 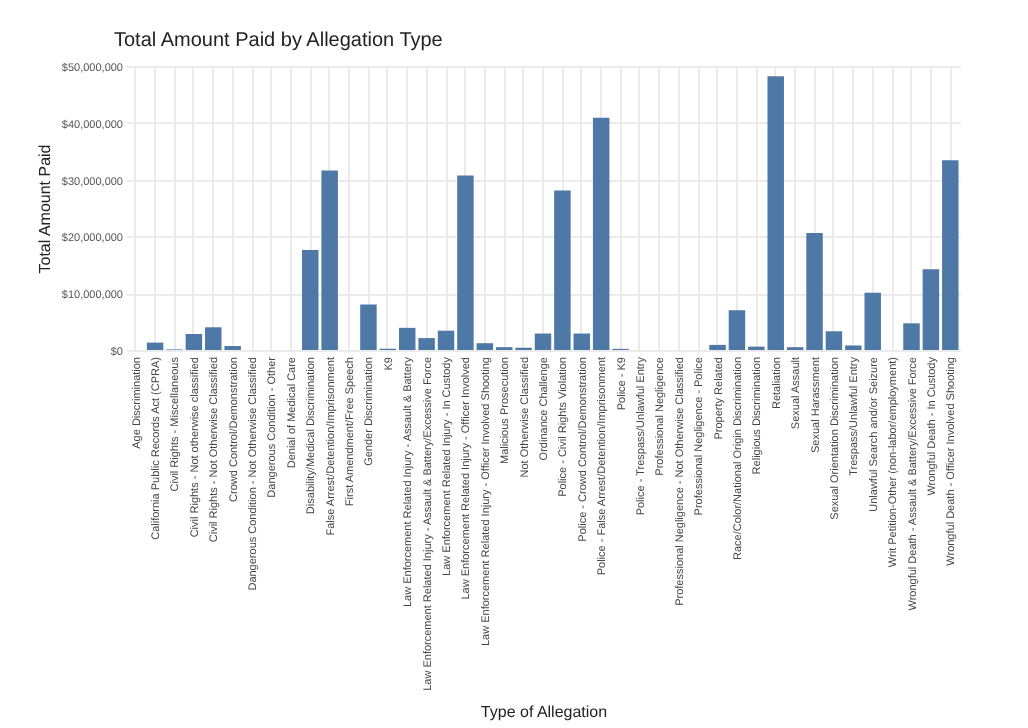 What do you see at coordinates (44, 209) in the screenshot?
I see `y-axis-title: Total Amount Paid` at bounding box center [44, 209].